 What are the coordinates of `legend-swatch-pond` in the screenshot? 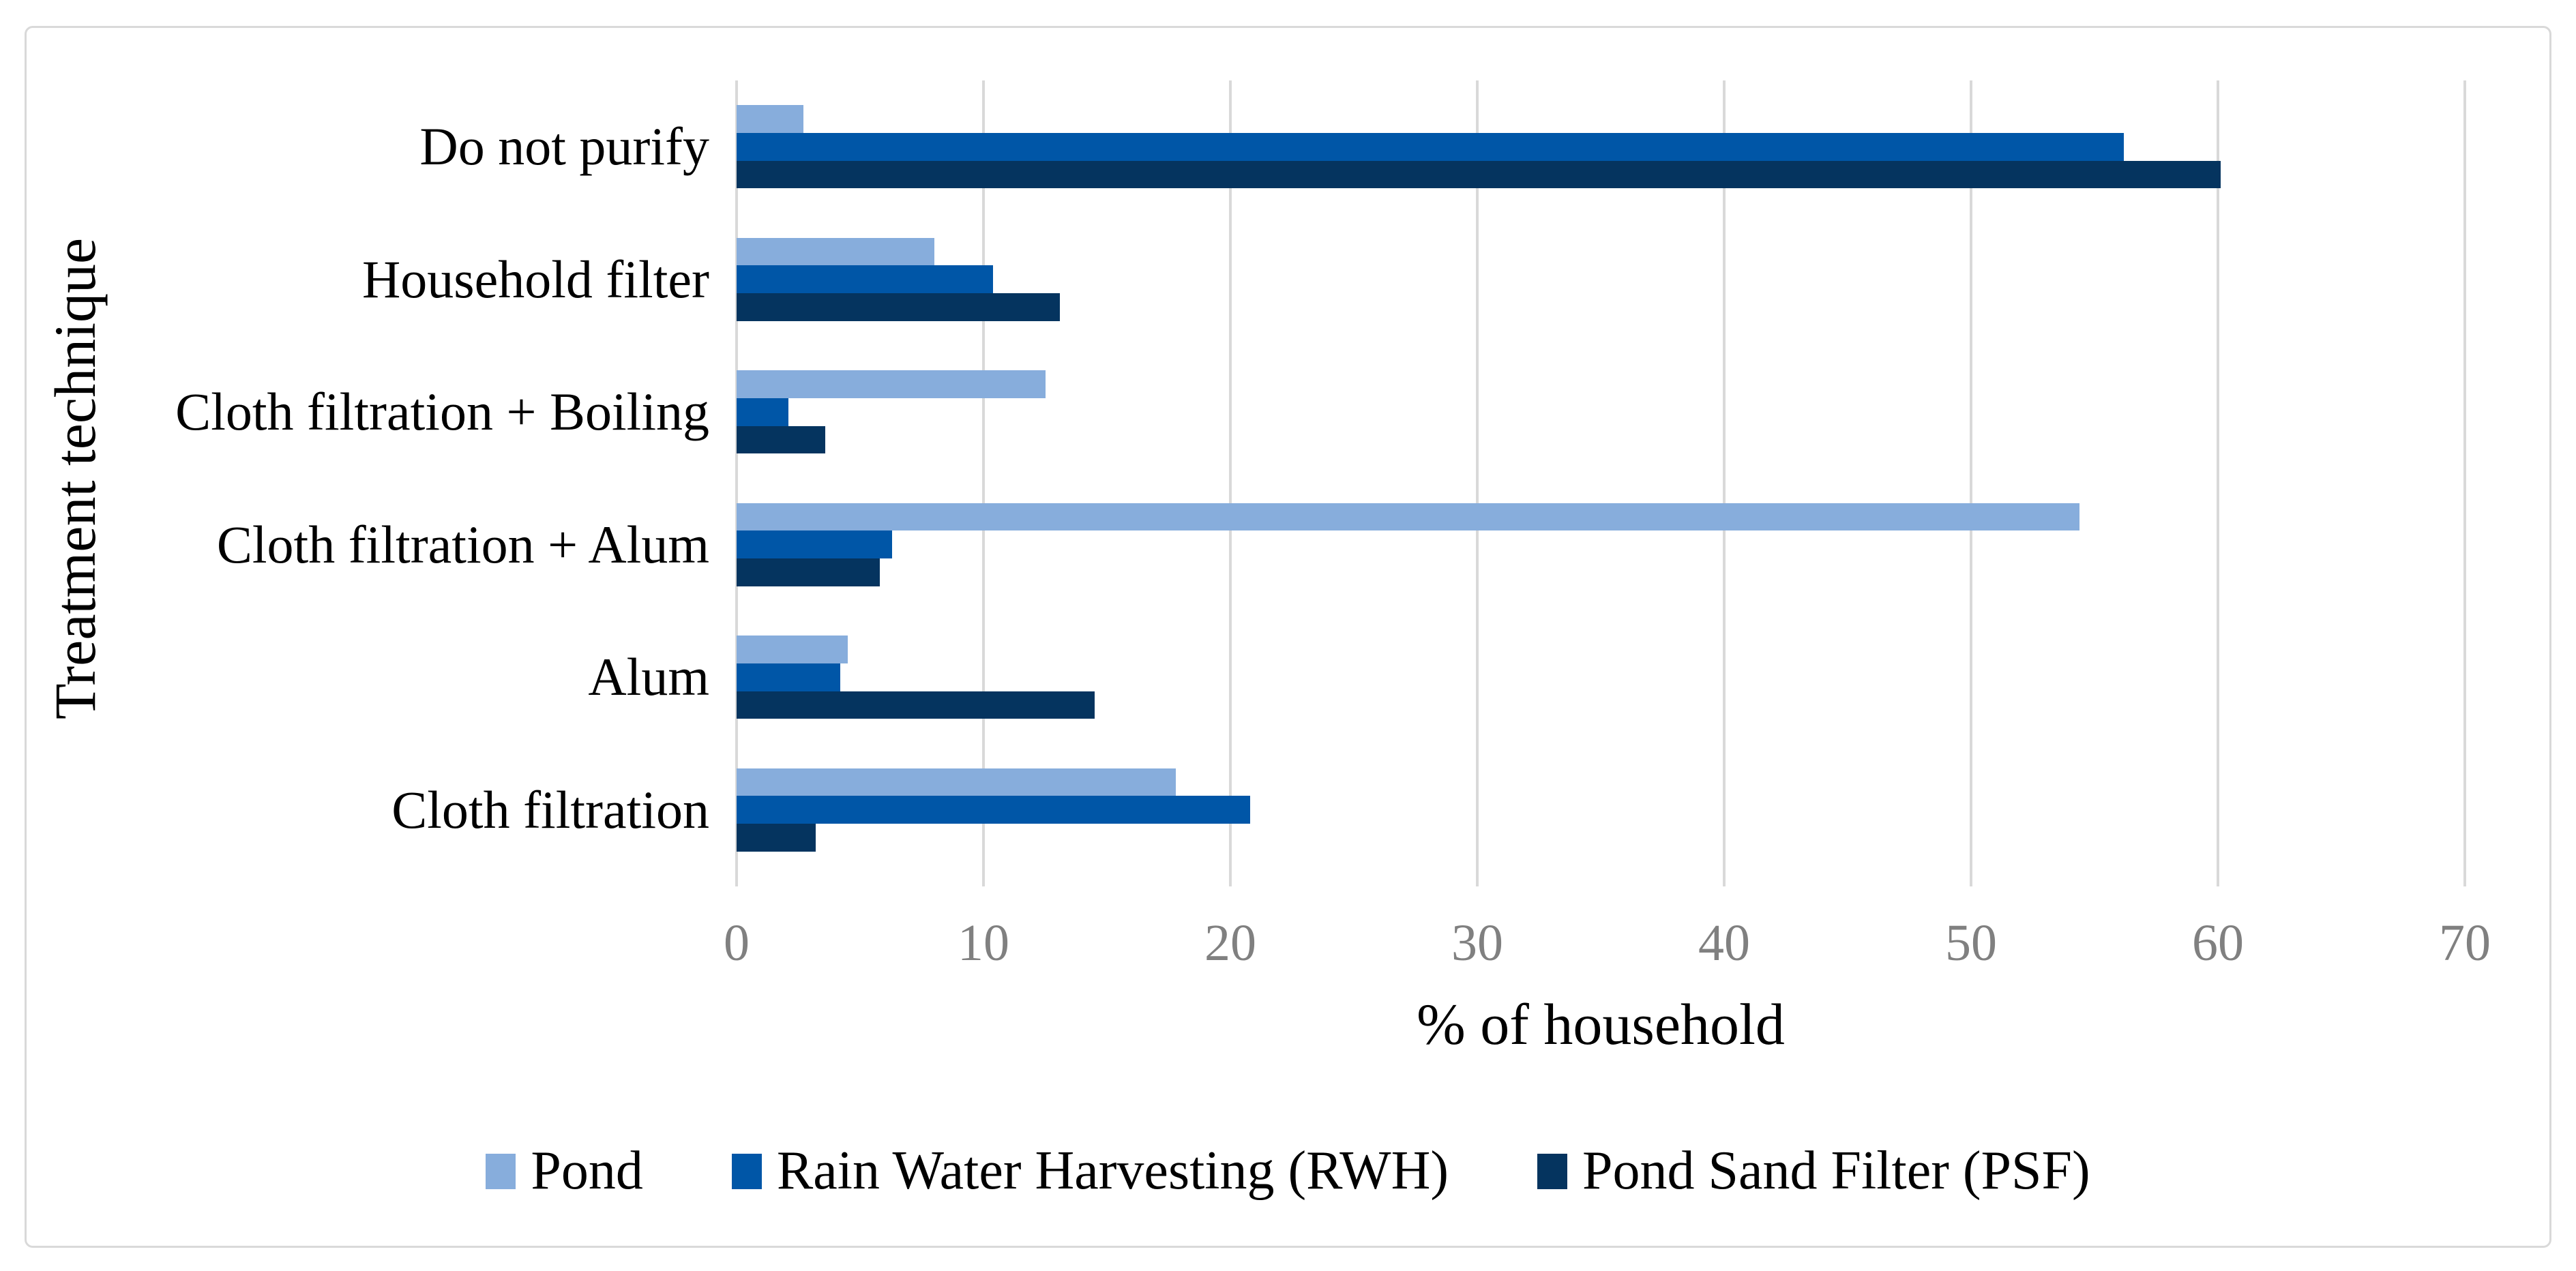 It's located at (501, 1171).